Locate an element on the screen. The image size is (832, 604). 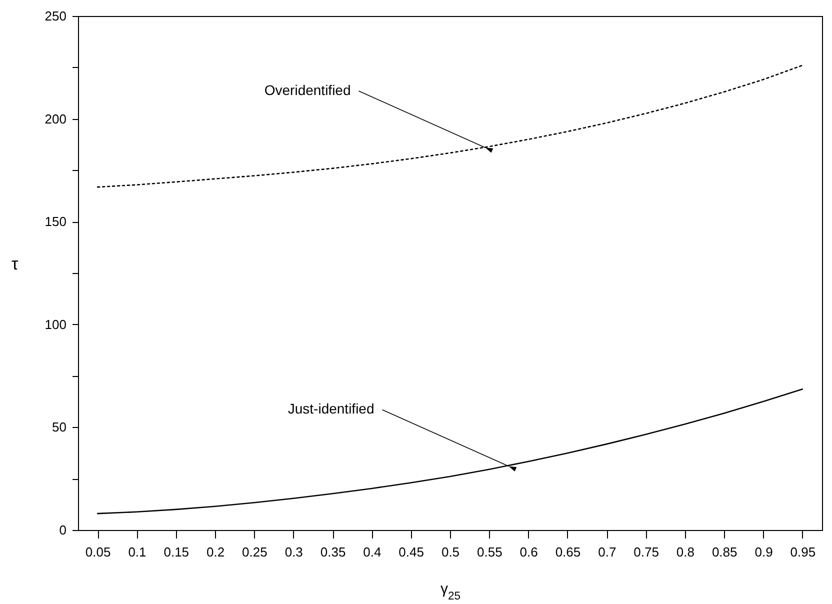
x-tick-label: 0.15 is located at coordinates (177, 552).